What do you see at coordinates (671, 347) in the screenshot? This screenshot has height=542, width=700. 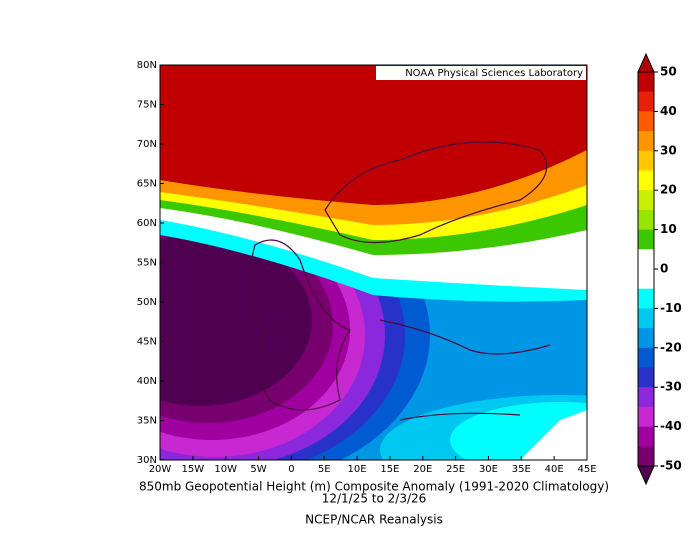 I see `colorbar-label: -20` at bounding box center [671, 347].